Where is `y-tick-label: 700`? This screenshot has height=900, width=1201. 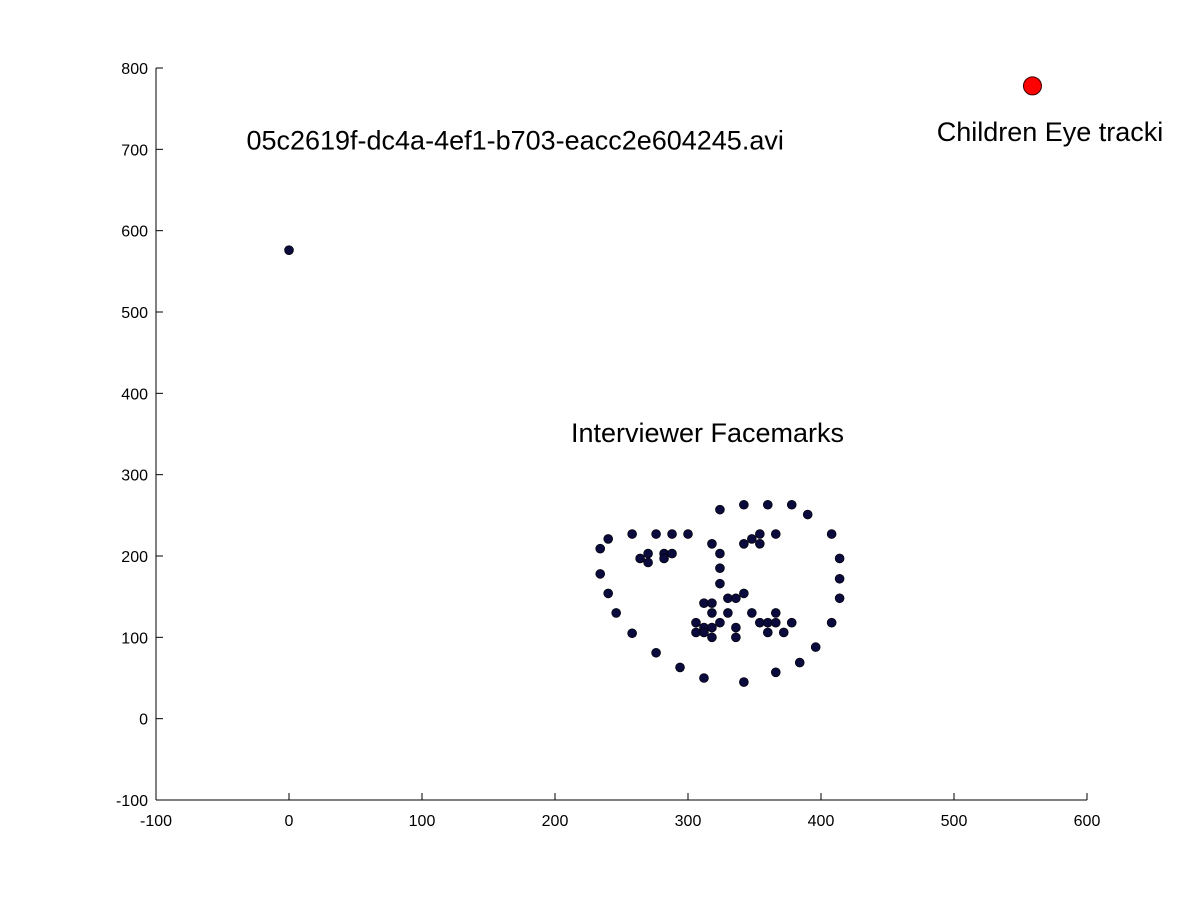 y-tick-label: 700 is located at coordinates (134, 150).